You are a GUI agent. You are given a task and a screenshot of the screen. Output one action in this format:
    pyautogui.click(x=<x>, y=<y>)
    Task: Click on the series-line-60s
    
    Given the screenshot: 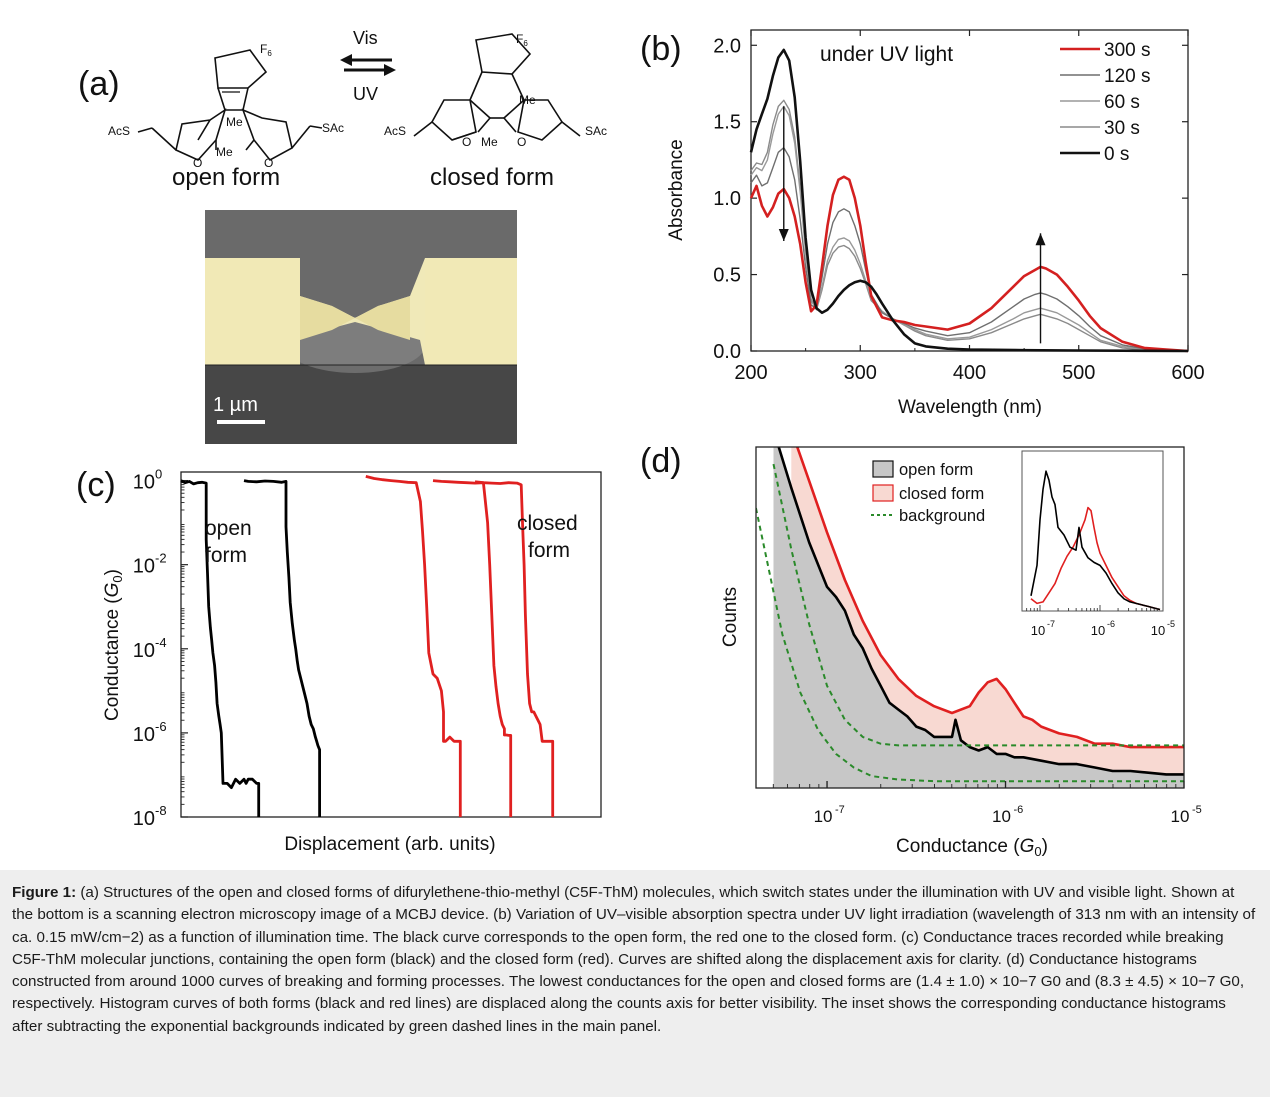 What is the action you would take?
    pyautogui.click(x=969, y=228)
    